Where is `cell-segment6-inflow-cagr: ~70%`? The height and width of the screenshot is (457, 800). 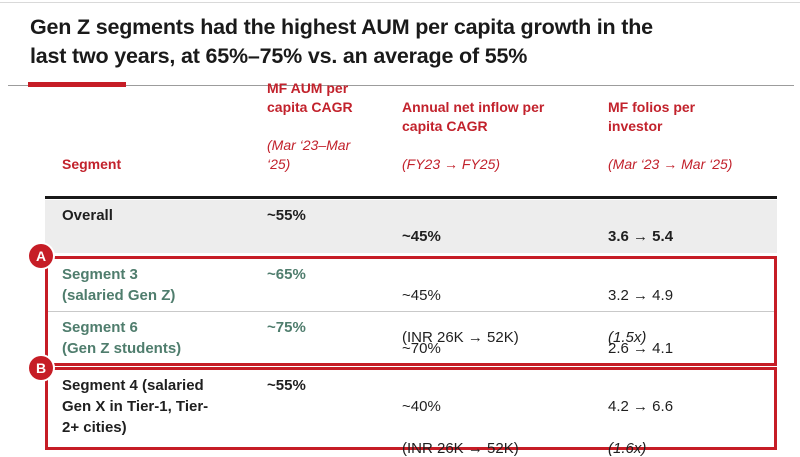 cell-segment6-inflow-cagr: ~70% is located at coordinates (421, 348).